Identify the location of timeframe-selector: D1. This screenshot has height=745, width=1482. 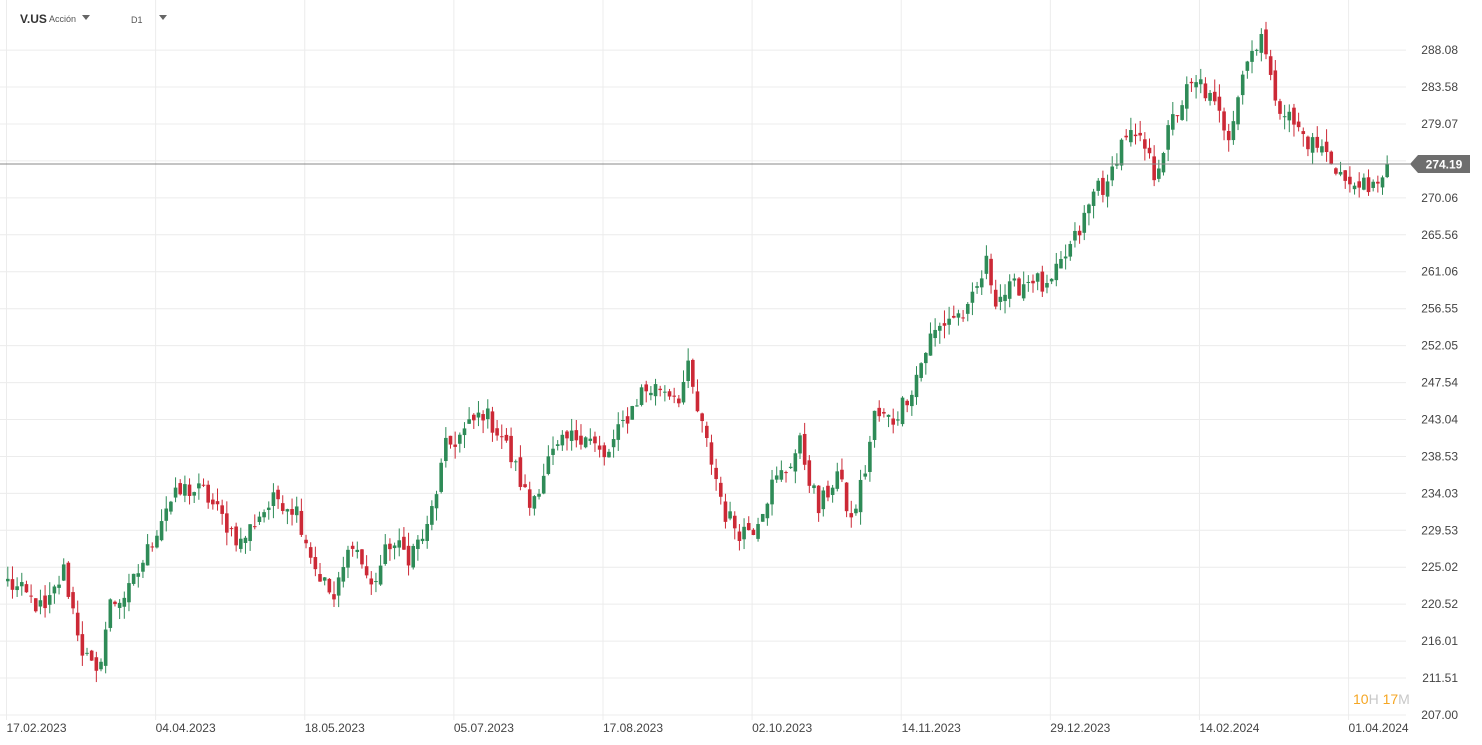
(137, 20).